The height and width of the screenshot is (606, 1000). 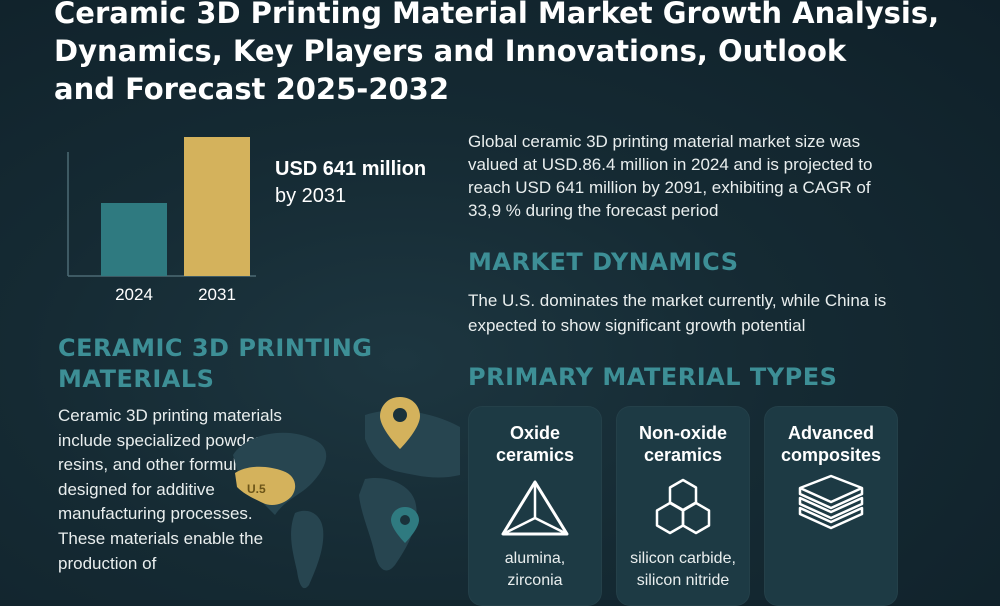 I want to click on card-examples: silicon carbide, silicon nitride, so click(x=683, y=570).